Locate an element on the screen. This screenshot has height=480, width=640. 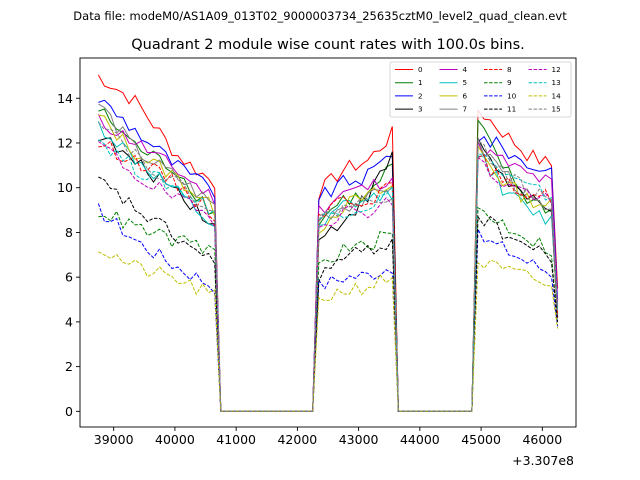
x-tick-label: 44000 is located at coordinates (420, 439).